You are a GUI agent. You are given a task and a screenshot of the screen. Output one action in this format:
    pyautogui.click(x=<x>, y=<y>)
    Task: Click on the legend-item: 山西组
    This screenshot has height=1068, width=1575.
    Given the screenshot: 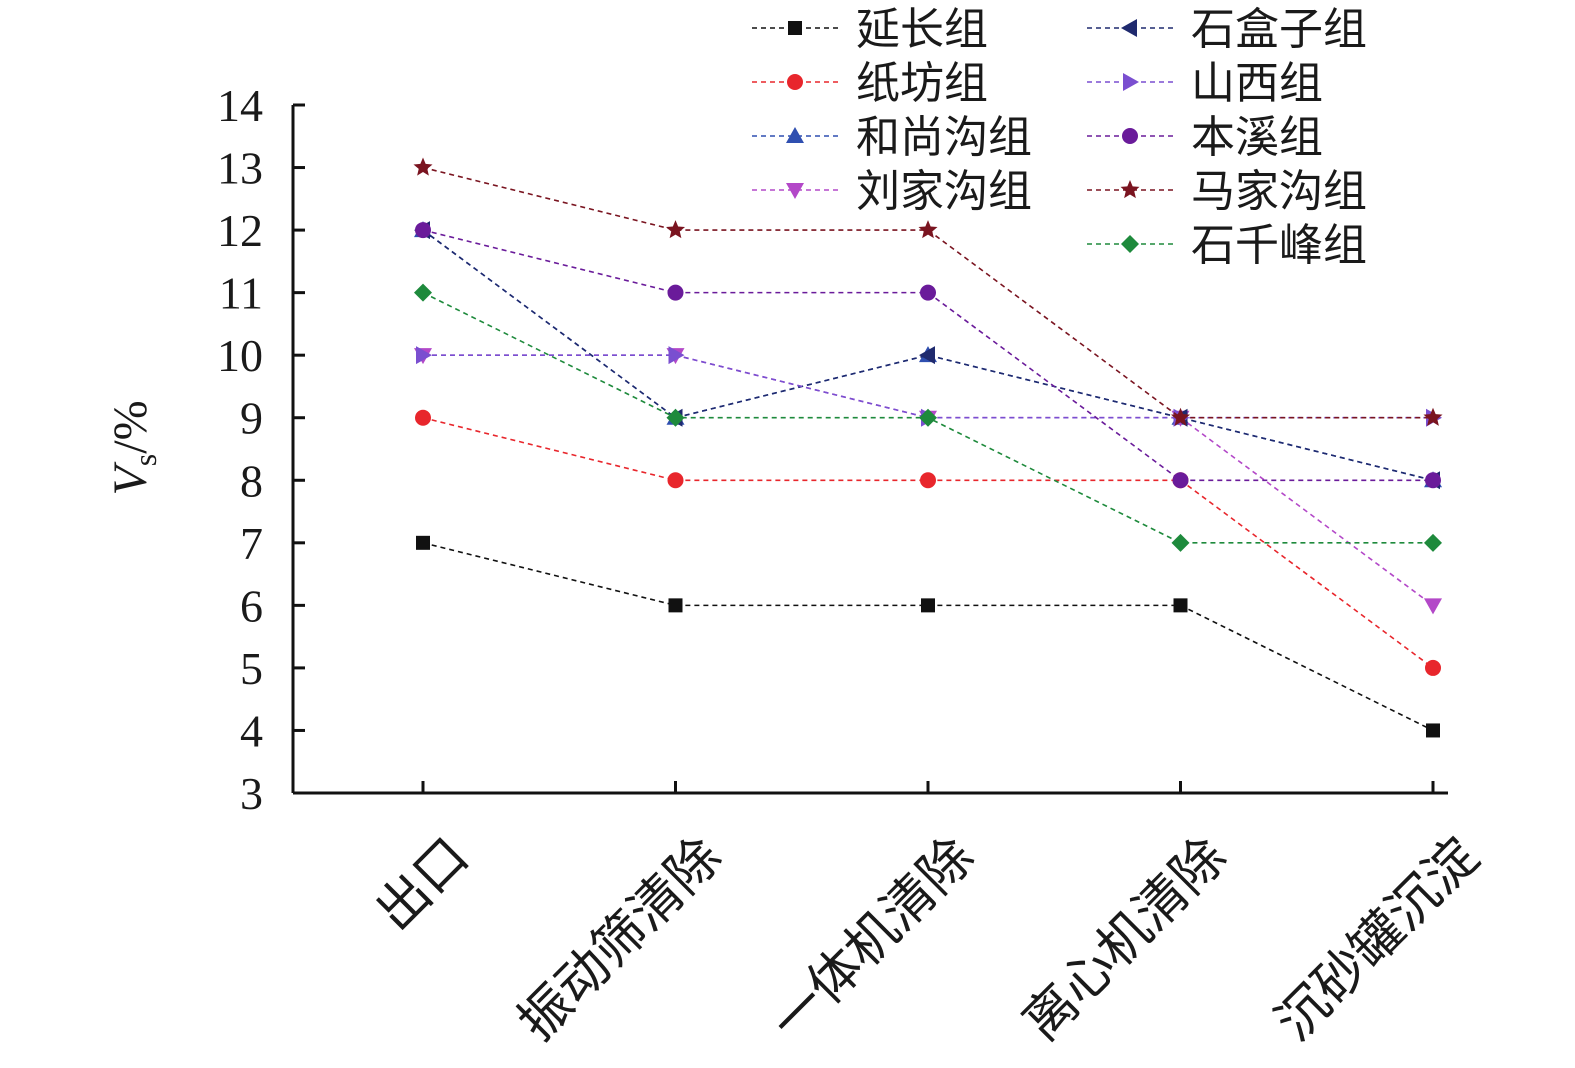 What is the action you would take?
    pyautogui.click(x=1205, y=83)
    